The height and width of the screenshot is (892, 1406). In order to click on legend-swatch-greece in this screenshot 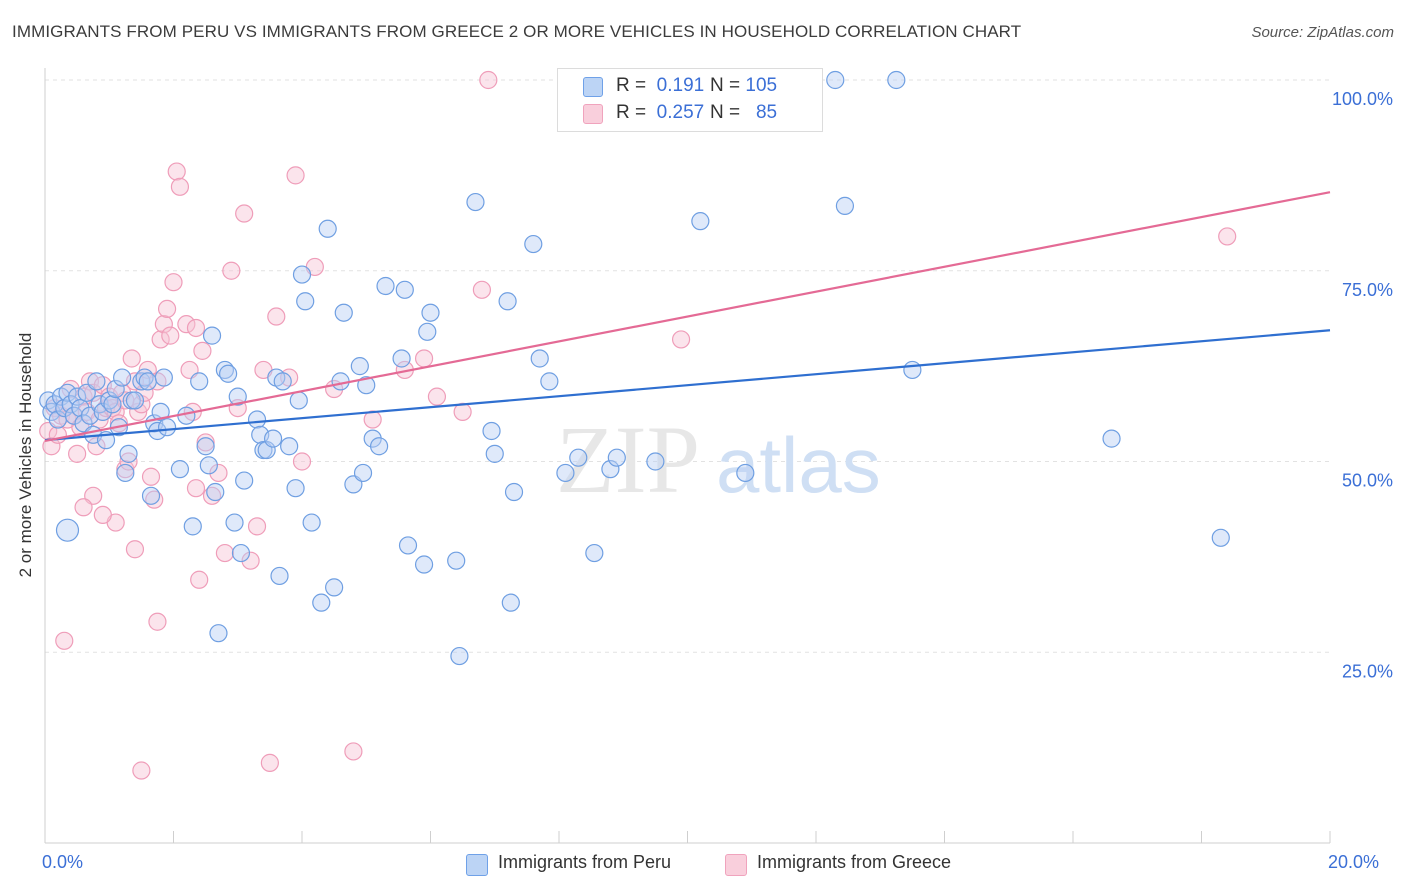, I will do `click(593, 114)`.